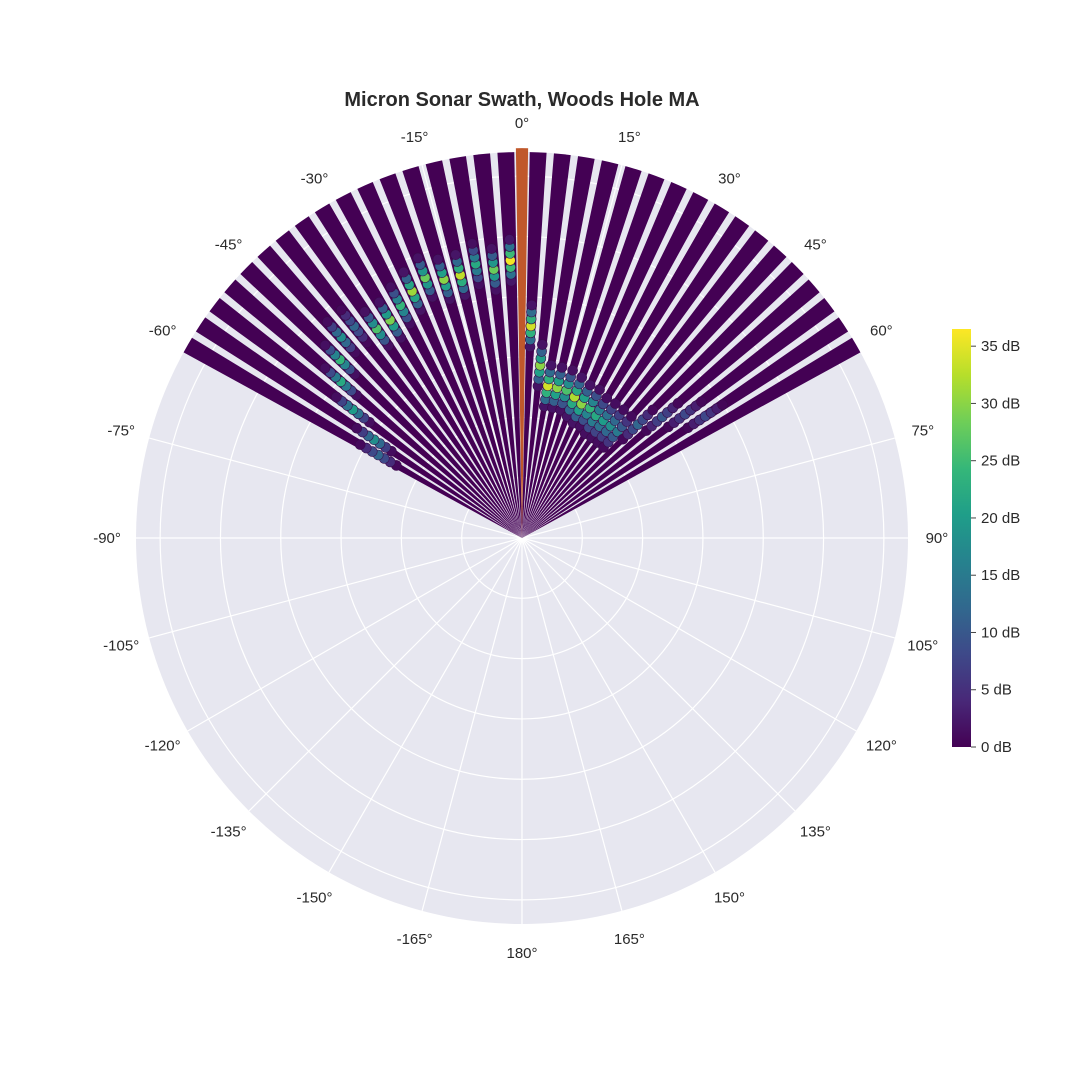 Image resolution: width=1080 pixels, height=1080 pixels. What do you see at coordinates (107, 538) in the screenshot?
I see `angular-tick-label: -90°` at bounding box center [107, 538].